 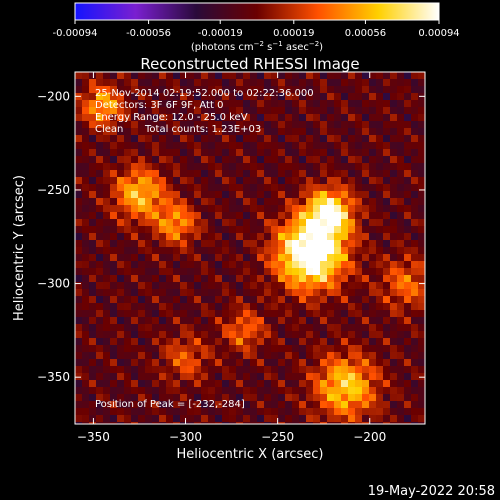 I want to click on x-tick-label: −250, so click(x=277, y=437).